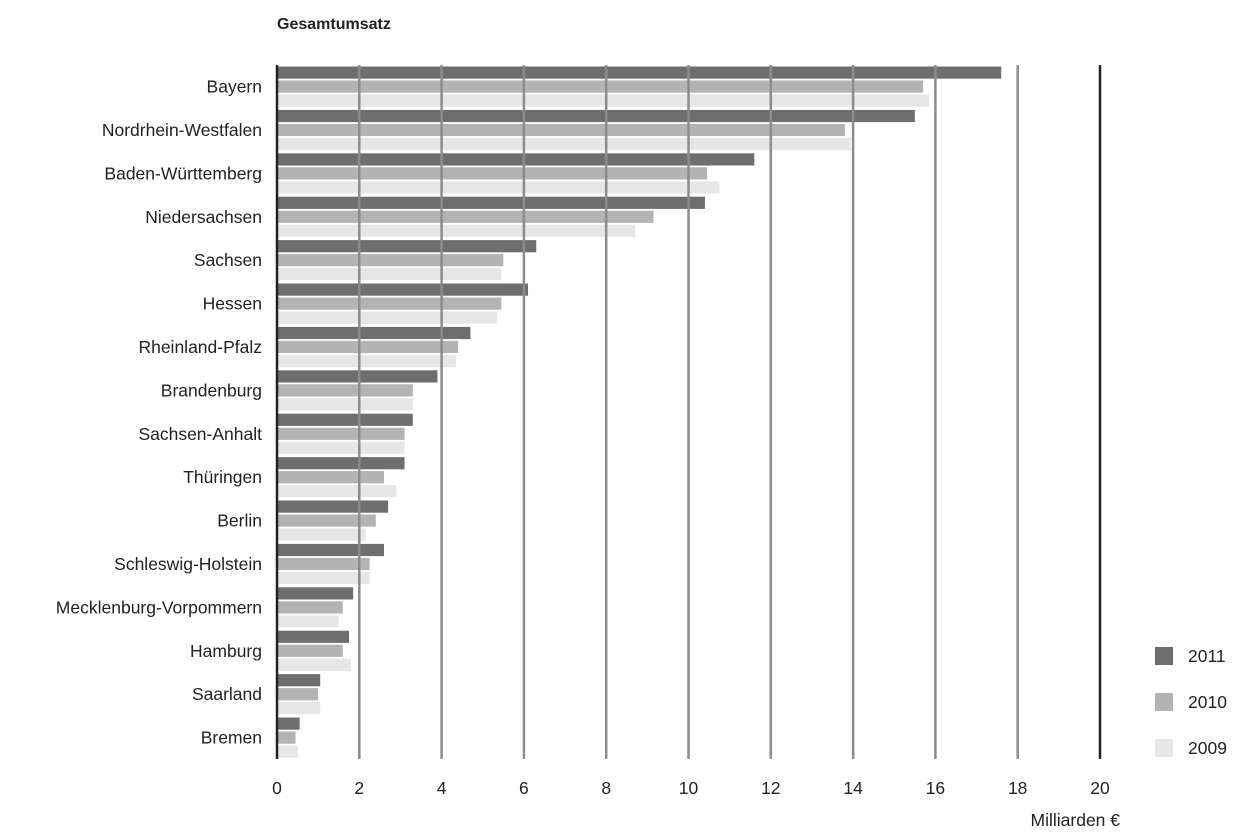  Describe the element at coordinates (368, 347) in the screenshot. I see `bar-2010-rheinland-pfalz` at that location.